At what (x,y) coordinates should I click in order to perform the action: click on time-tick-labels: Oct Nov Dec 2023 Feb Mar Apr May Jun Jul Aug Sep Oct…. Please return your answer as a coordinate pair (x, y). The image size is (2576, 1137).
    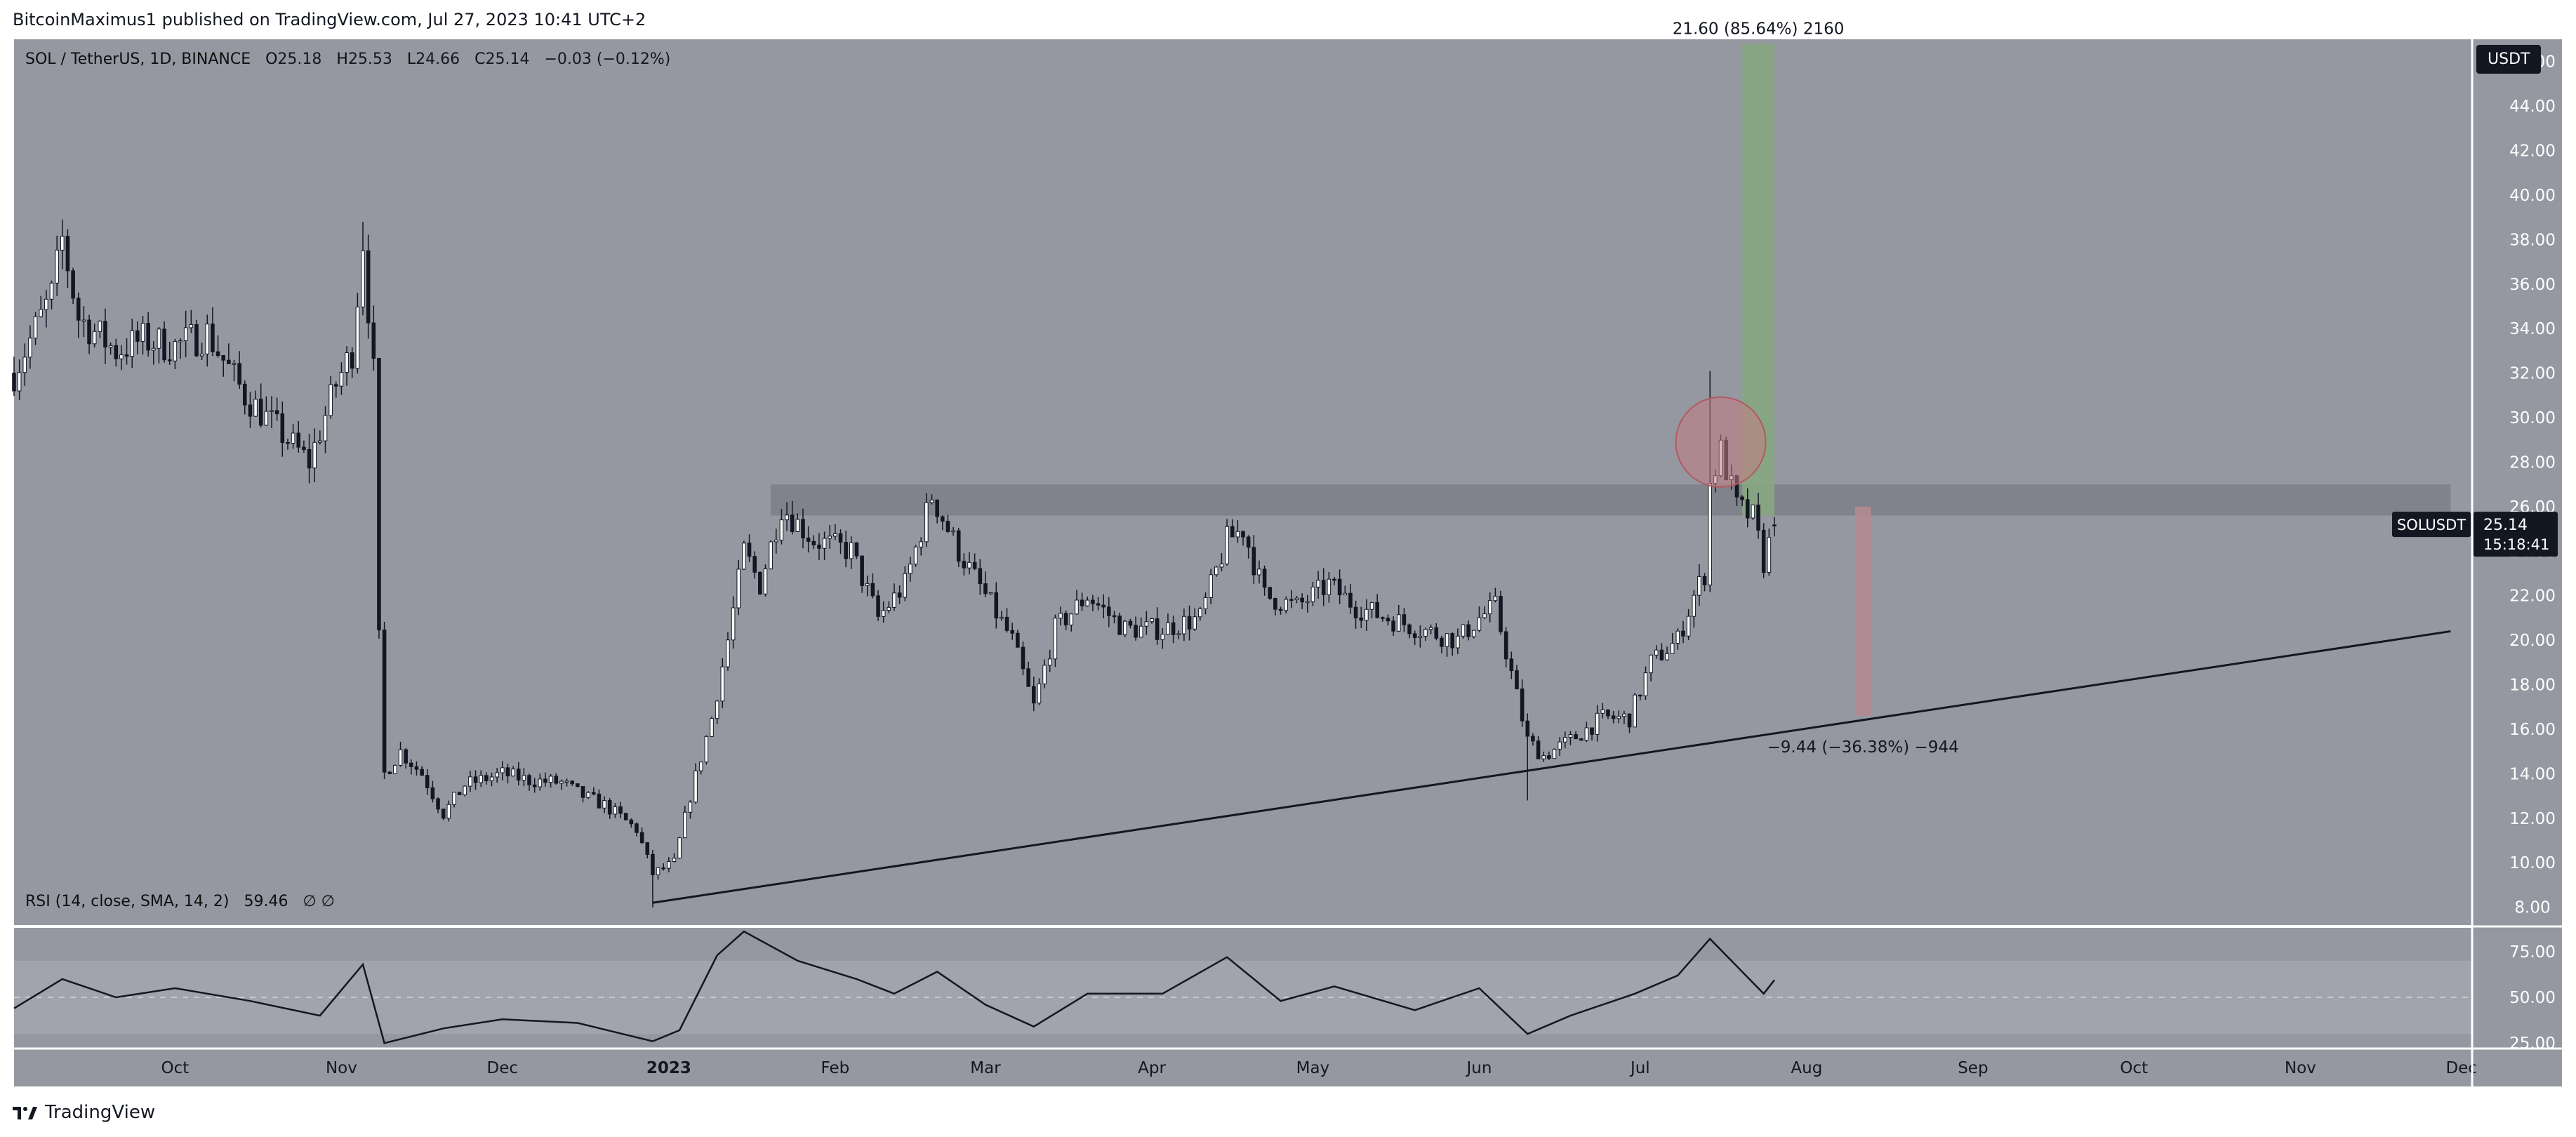
    Looking at the image, I should click on (1318, 1068).